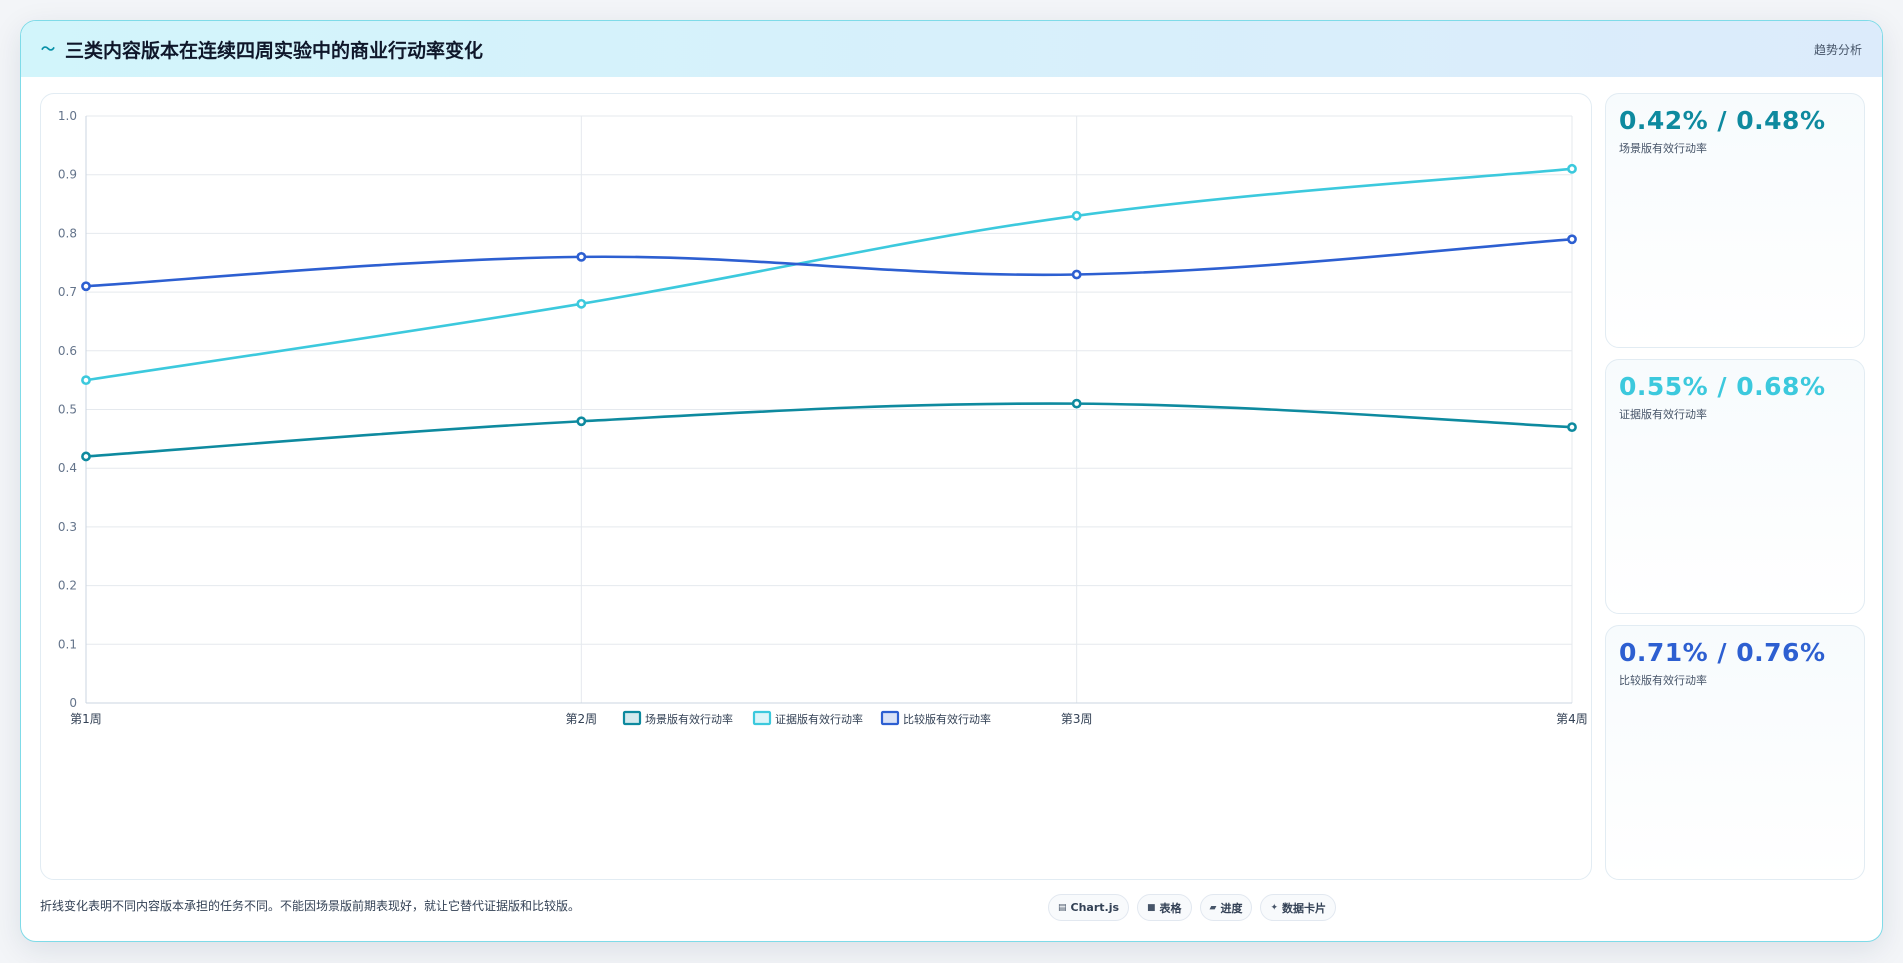  Describe the element at coordinates (86, 719) in the screenshot. I see `x-tick-label: 第1周` at that location.